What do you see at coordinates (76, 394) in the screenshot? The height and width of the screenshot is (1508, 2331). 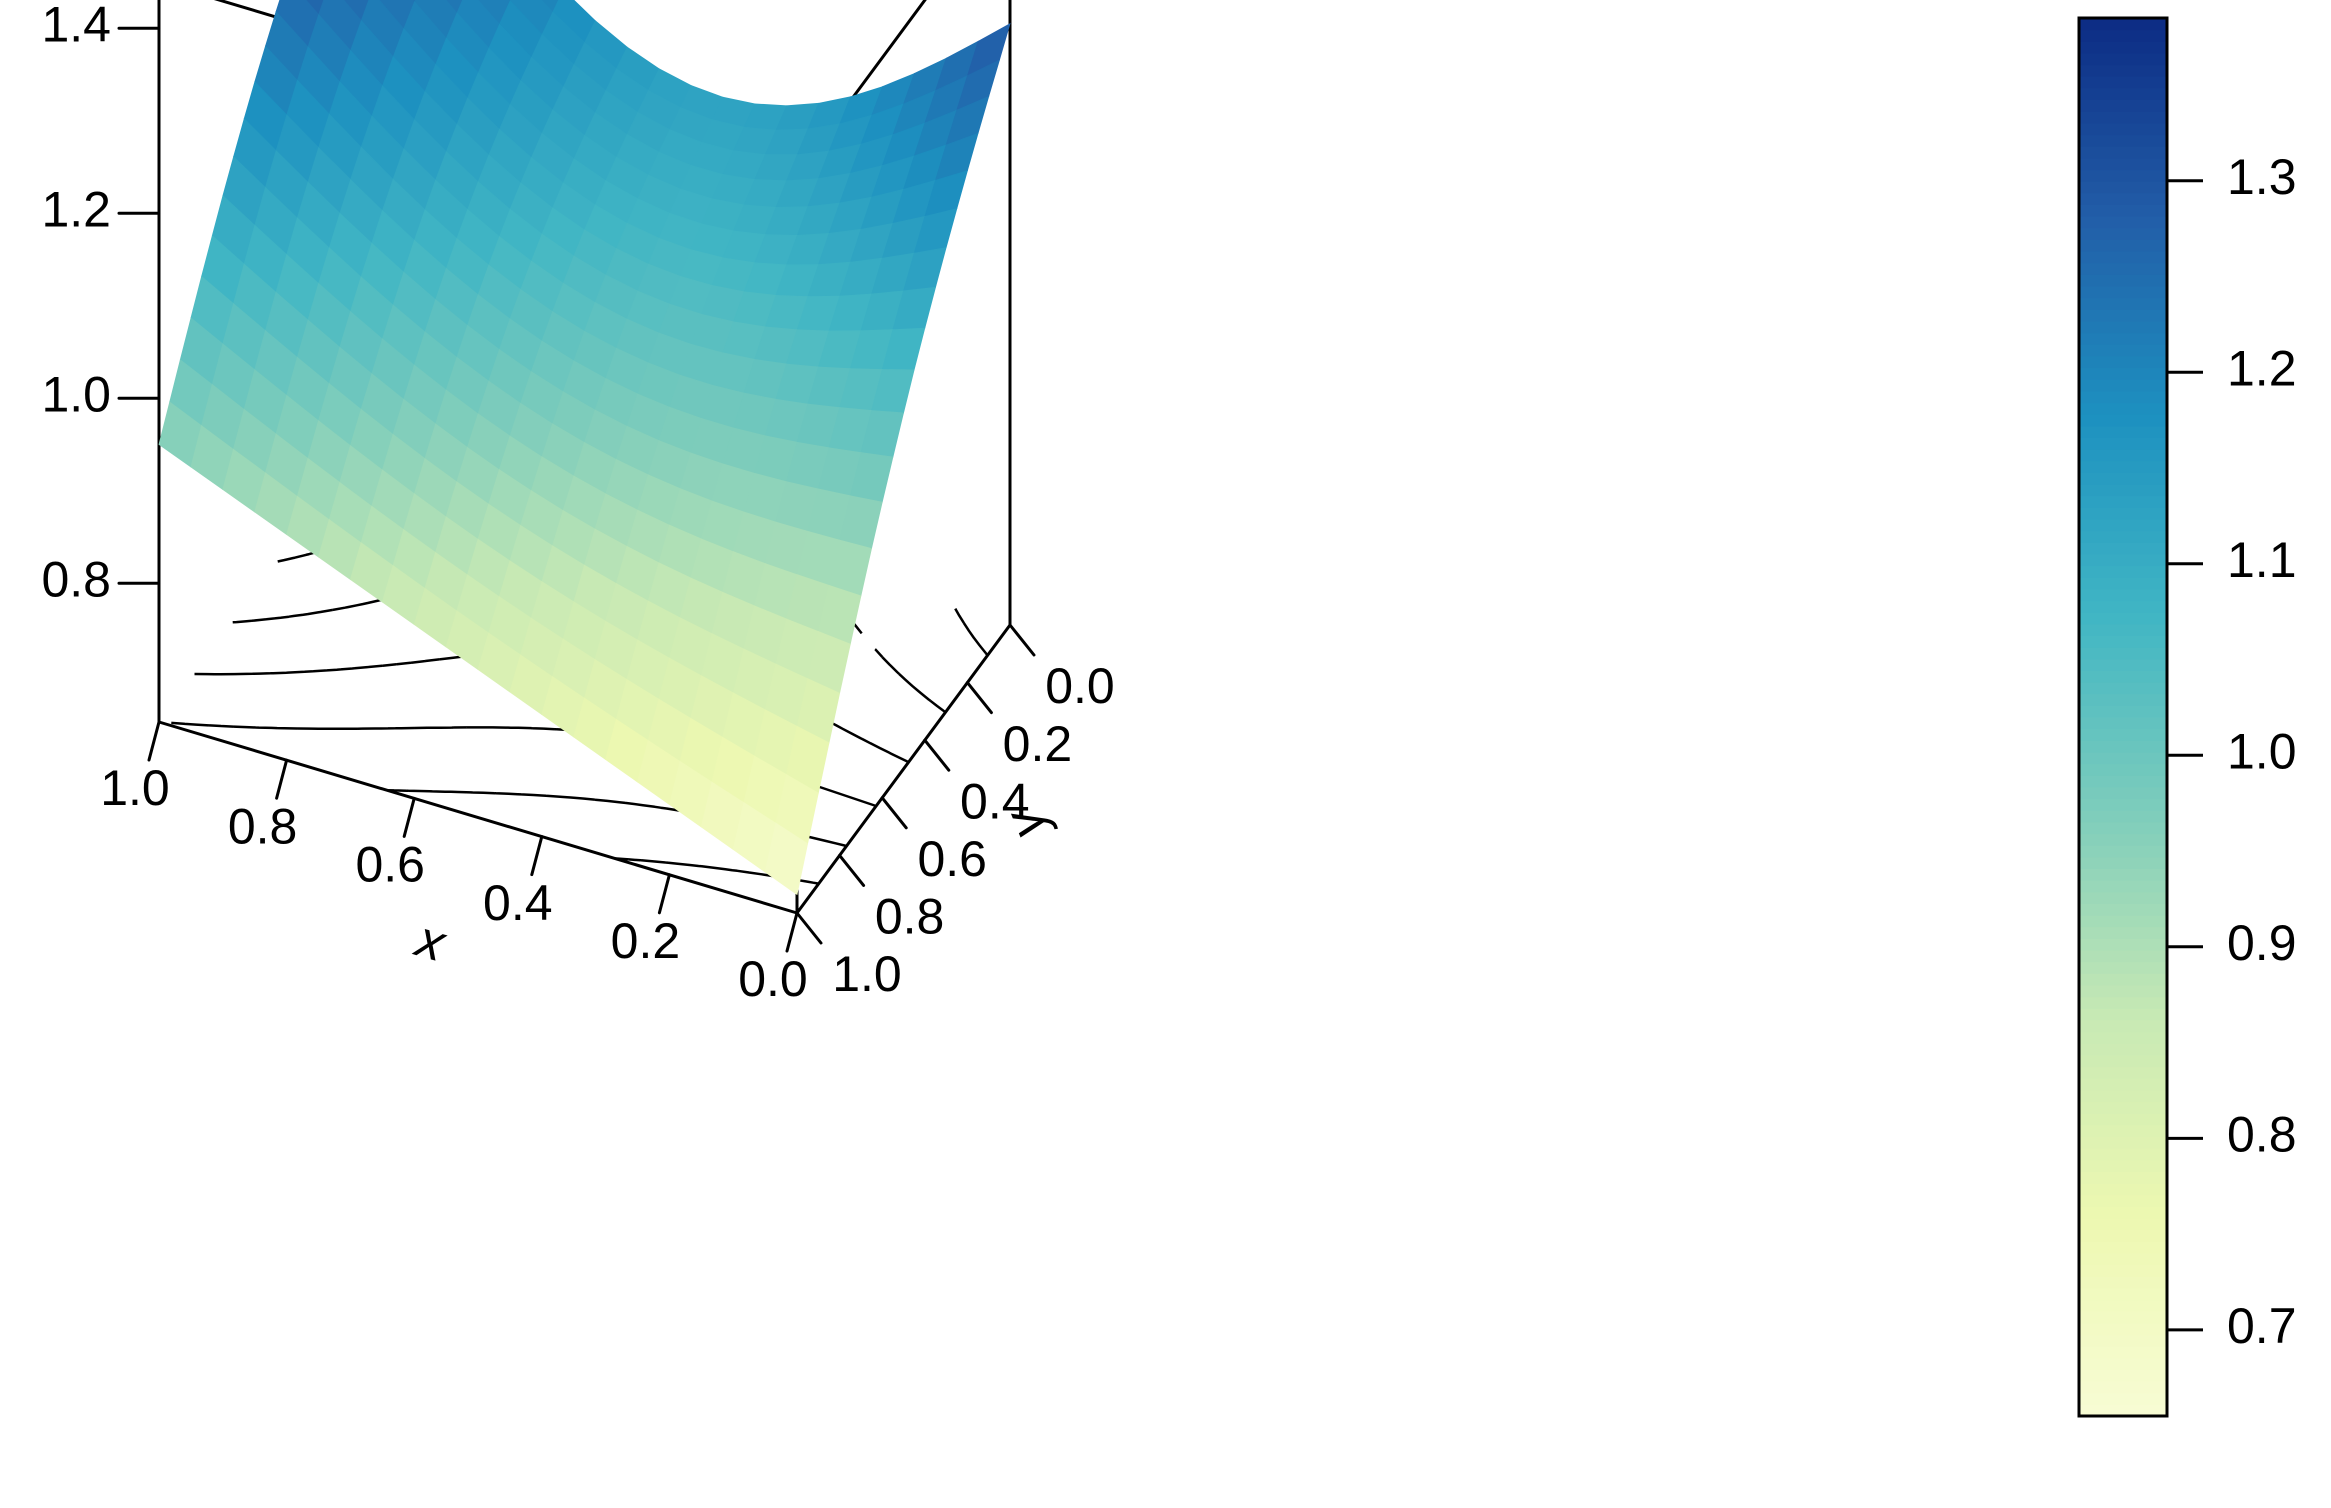 I see `z-tick-label: 1.0` at bounding box center [76, 394].